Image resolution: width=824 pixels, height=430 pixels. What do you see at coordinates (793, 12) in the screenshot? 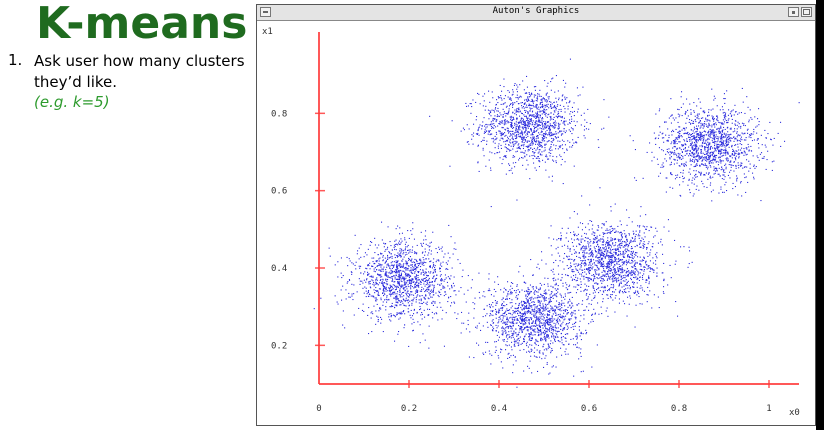
I see `minimize-icon` at bounding box center [793, 12].